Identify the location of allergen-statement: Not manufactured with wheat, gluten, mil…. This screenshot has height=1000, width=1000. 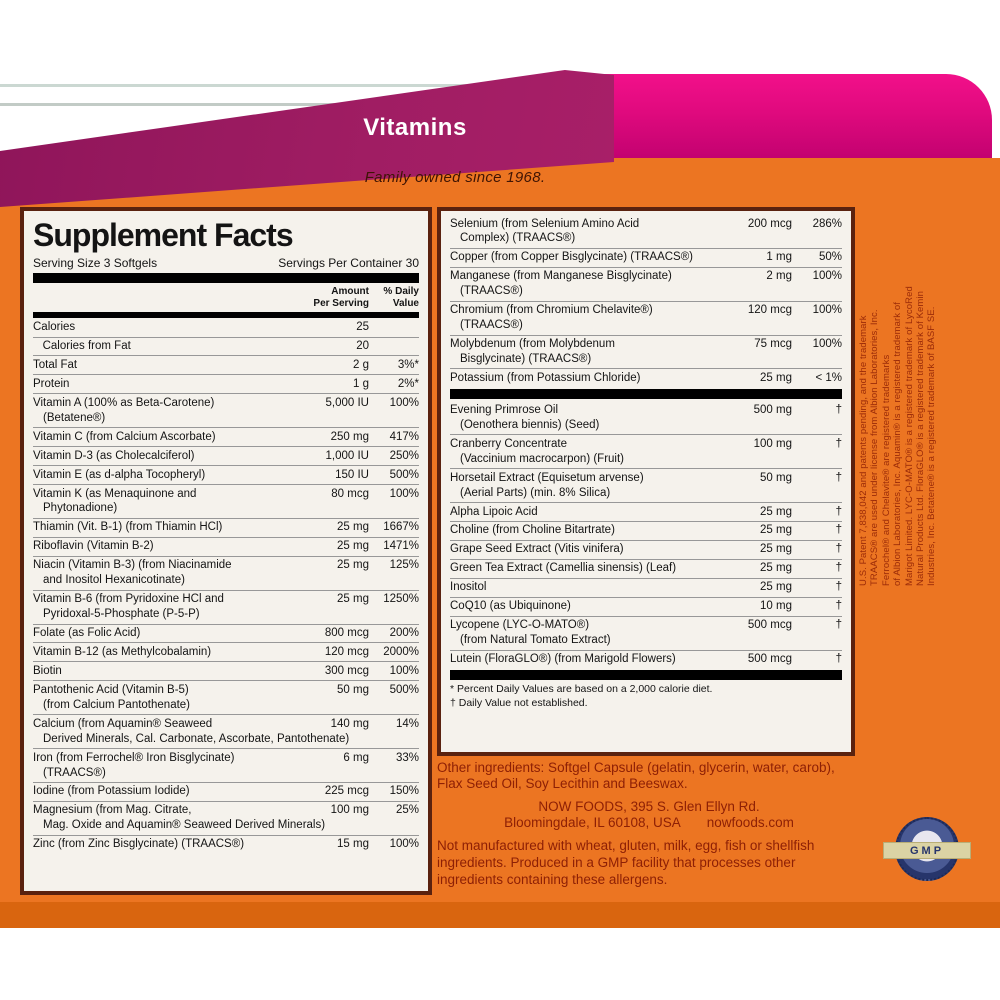
(626, 862).